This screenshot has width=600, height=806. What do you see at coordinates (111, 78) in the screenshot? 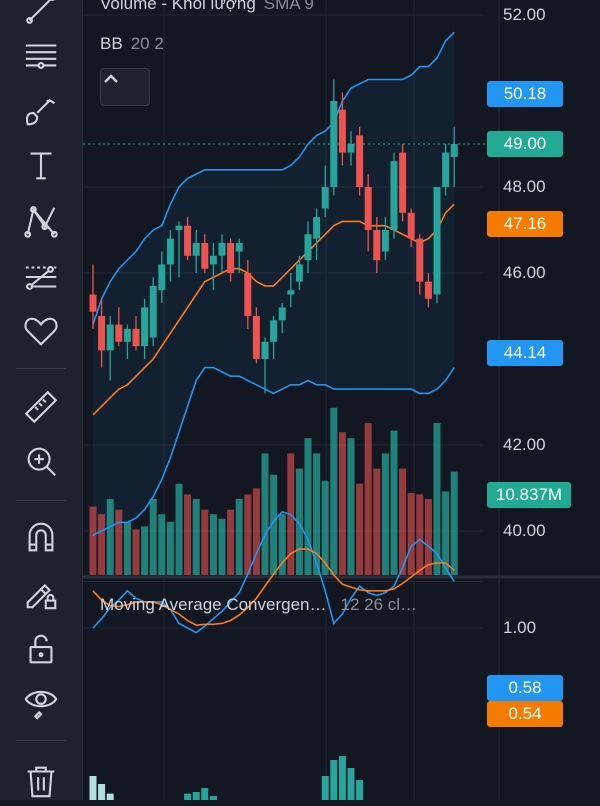
I see `chevron-up-icon` at bounding box center [111, 78].